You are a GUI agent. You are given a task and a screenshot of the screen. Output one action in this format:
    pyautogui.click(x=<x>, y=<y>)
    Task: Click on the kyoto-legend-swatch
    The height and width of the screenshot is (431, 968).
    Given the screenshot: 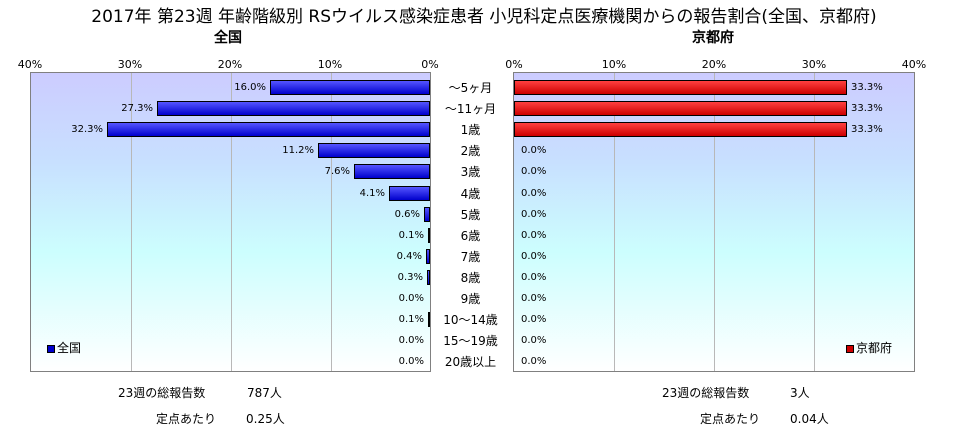 What is the action you would take?
    pyautogui.click(x=850, y=348)
    